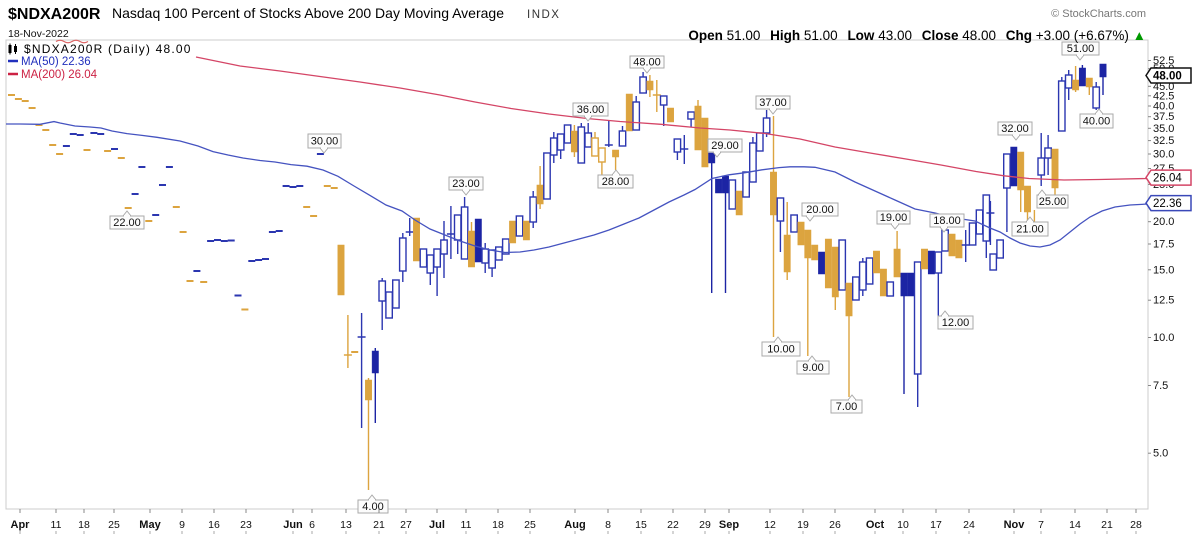 The width and height of the screenshot is (1196, 541). Describe the element at coordinates (182, 525) in the screenshot. I see `svg-text: 9` at that location.